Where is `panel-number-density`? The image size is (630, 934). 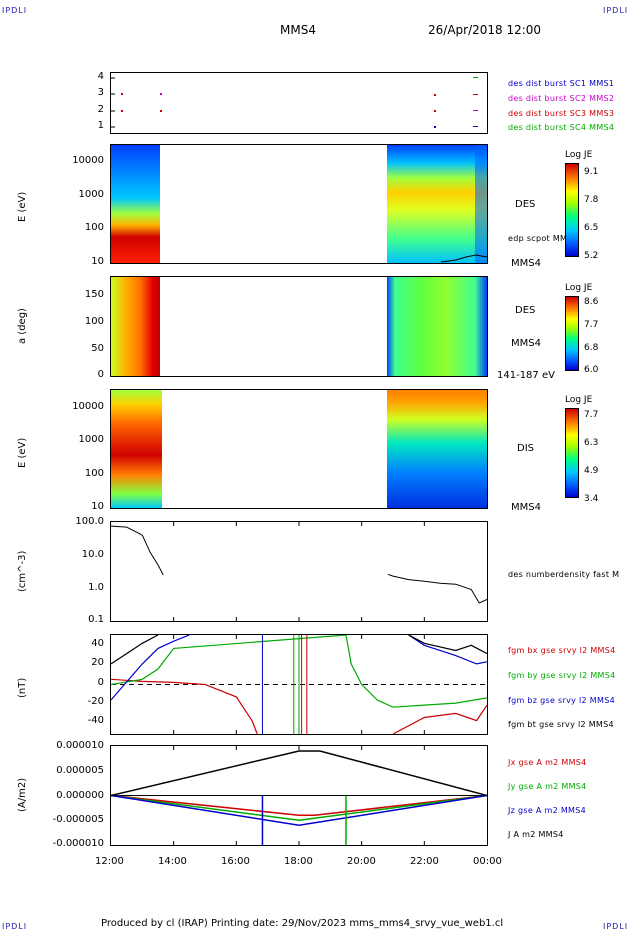
panel-number-density is located at coordinates (299, 571).